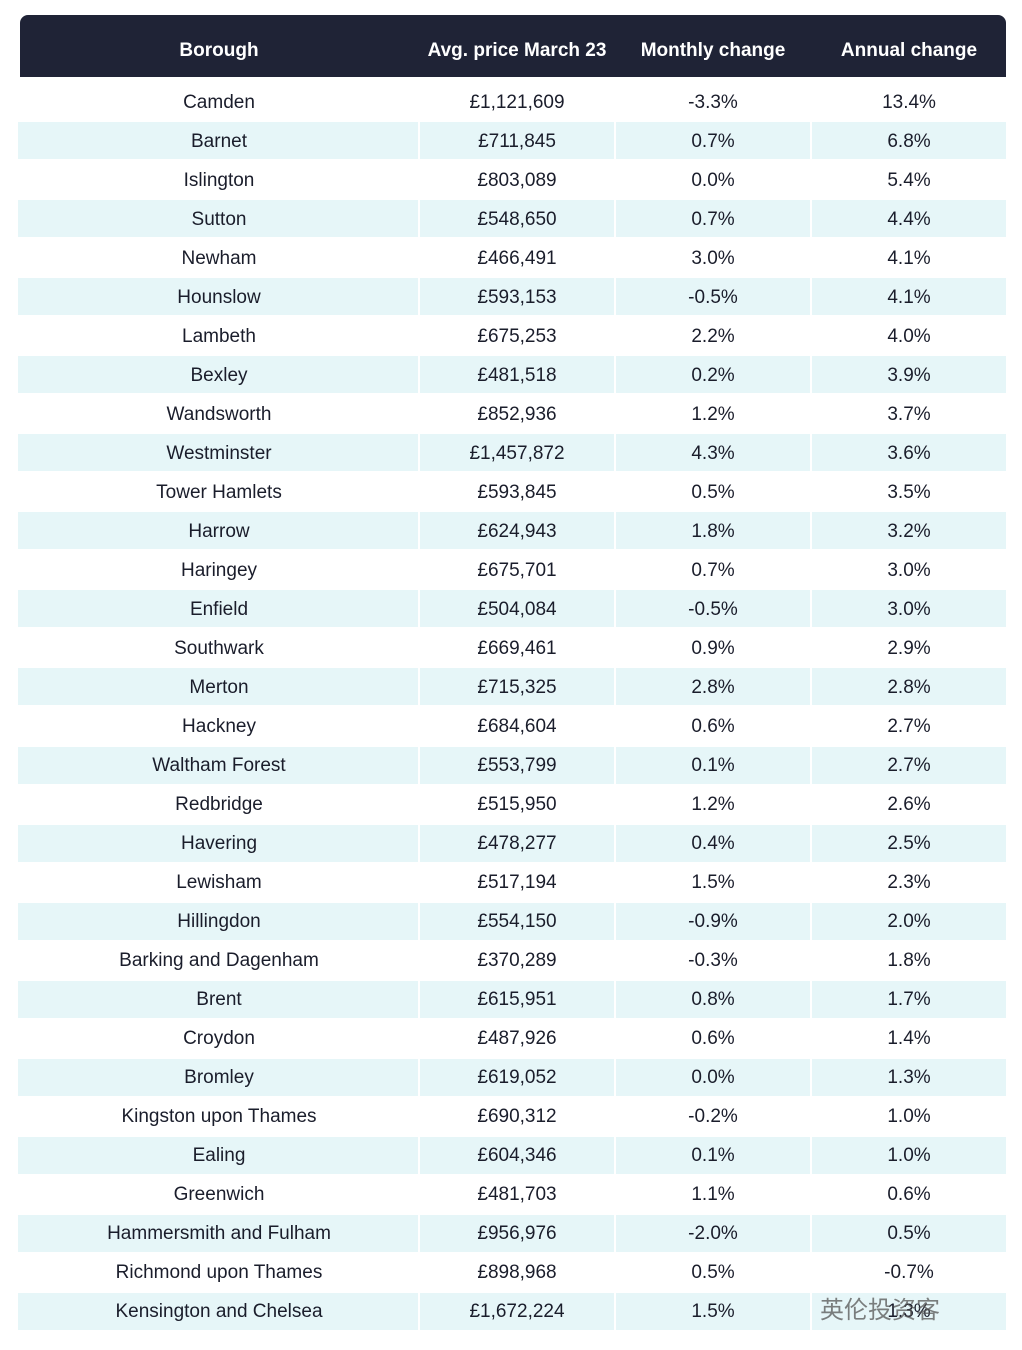  I want to click on table-cell: £593,153, so click(517, 297).